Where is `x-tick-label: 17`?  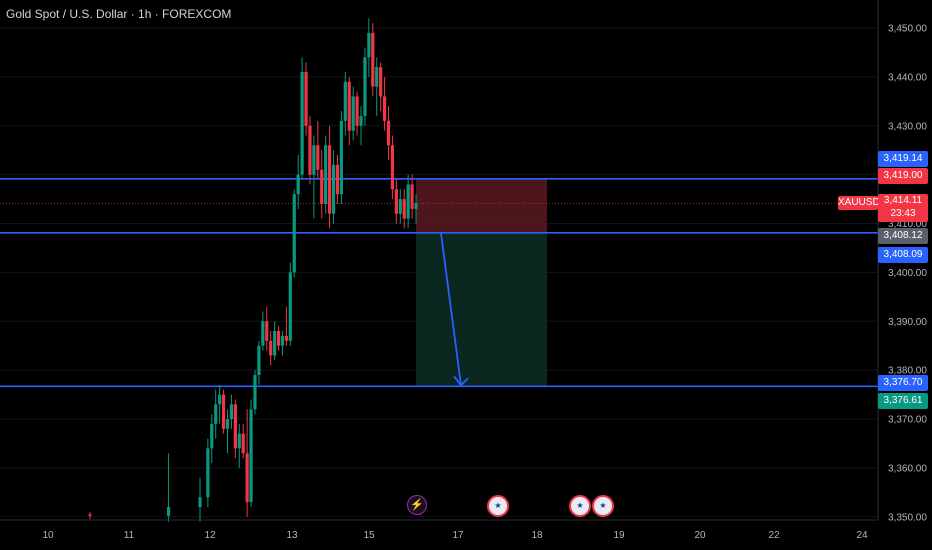 x-tick-label: 17 is located at coordinates (458, 535).